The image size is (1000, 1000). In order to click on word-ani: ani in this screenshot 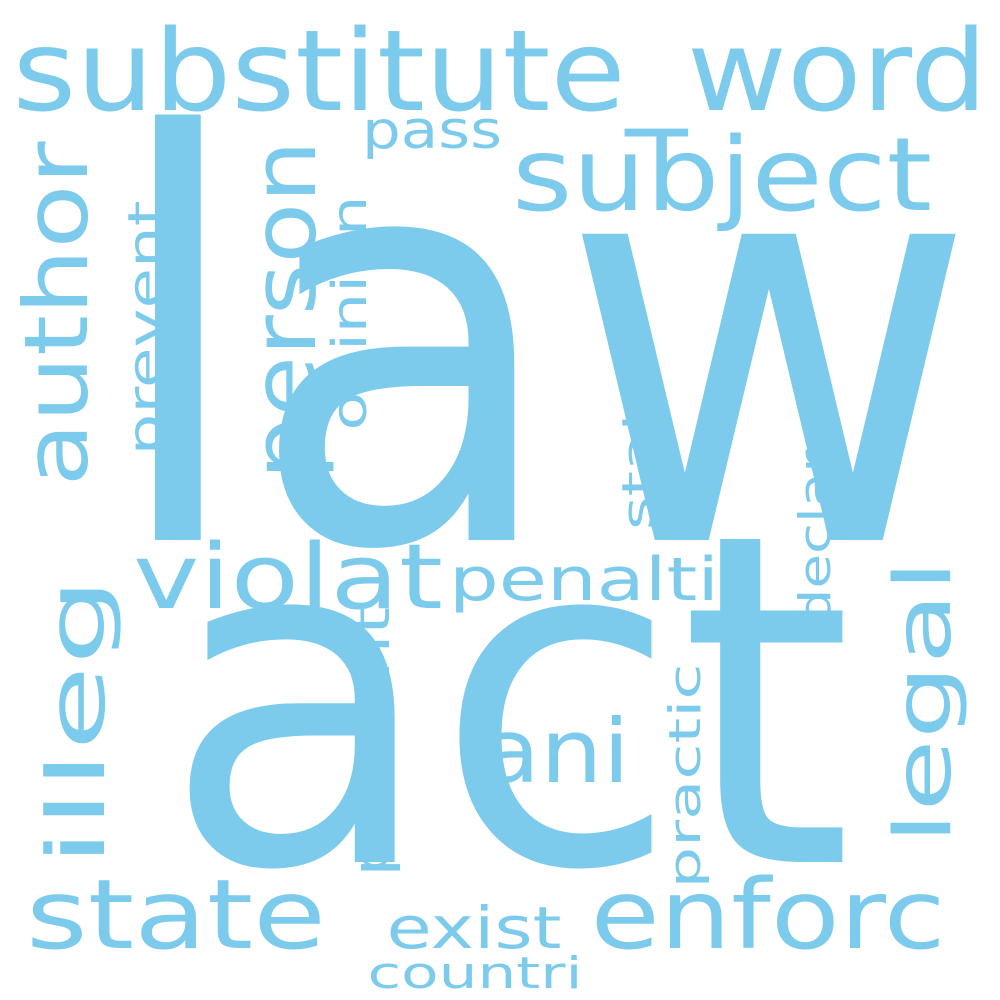, I will do `click(555, 751)`.